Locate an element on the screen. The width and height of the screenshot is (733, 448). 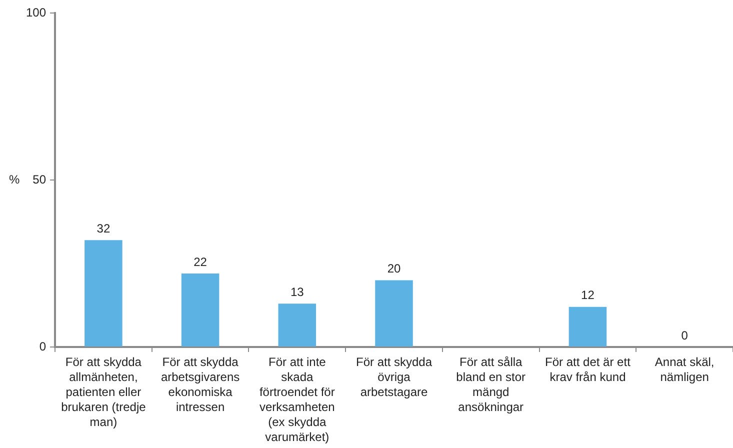
data-label: 32 is located at coordinates (103, 228).